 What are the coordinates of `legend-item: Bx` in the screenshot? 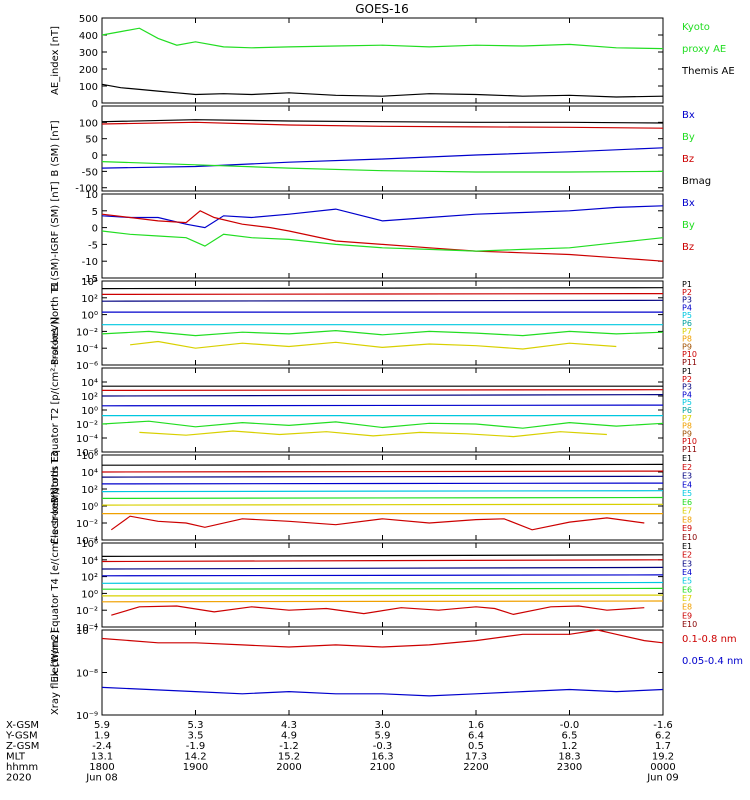 It's located at (688, 115).